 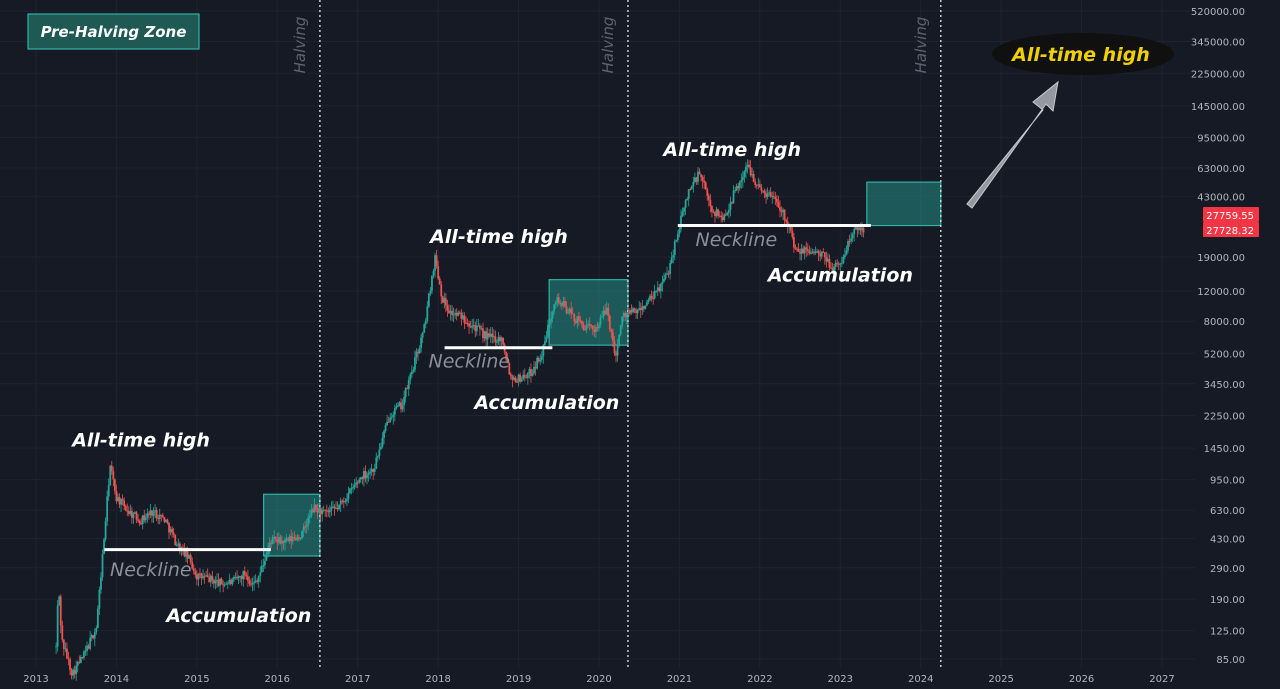 What do you see at coordinates (1218, 42) in the screenshot?
I see `y-tick-label: 345000.00` at bounding box center [1218, 42].